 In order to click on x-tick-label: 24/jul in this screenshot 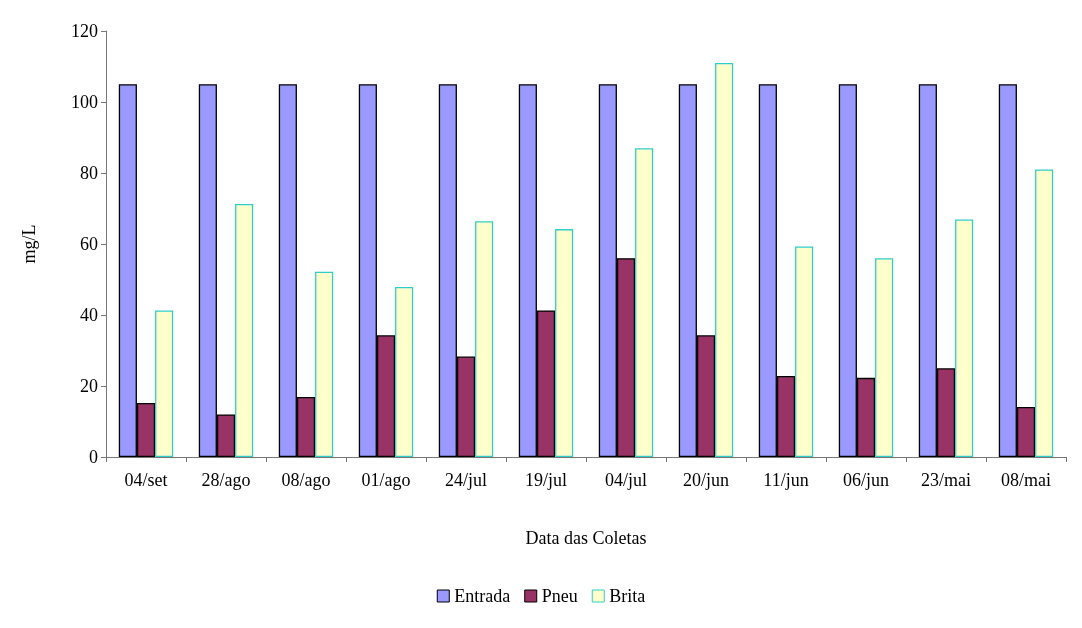, I will do `click(466, 480)`.